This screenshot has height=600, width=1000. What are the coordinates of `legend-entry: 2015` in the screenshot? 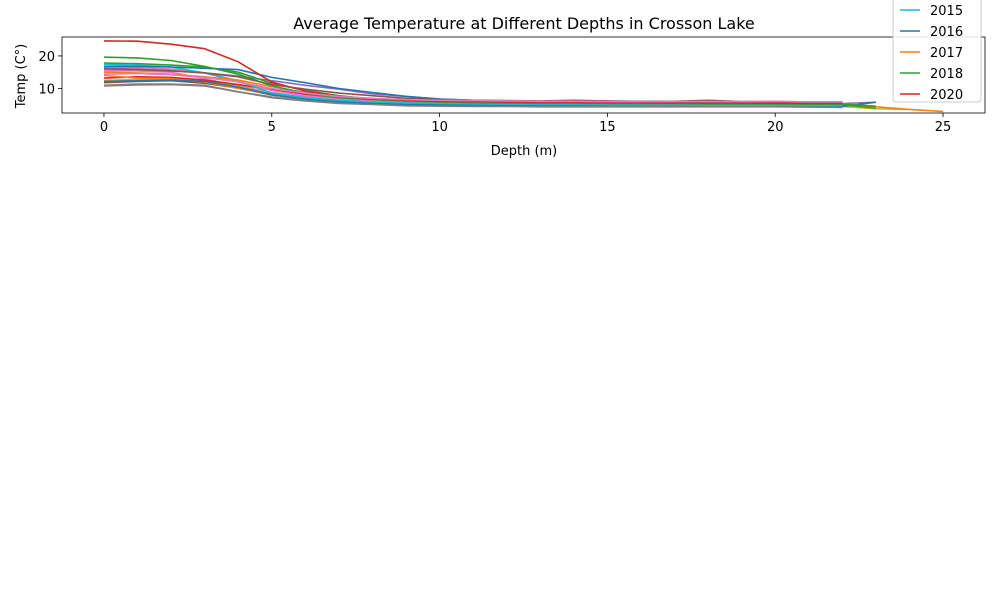 It's located at (946, 11).